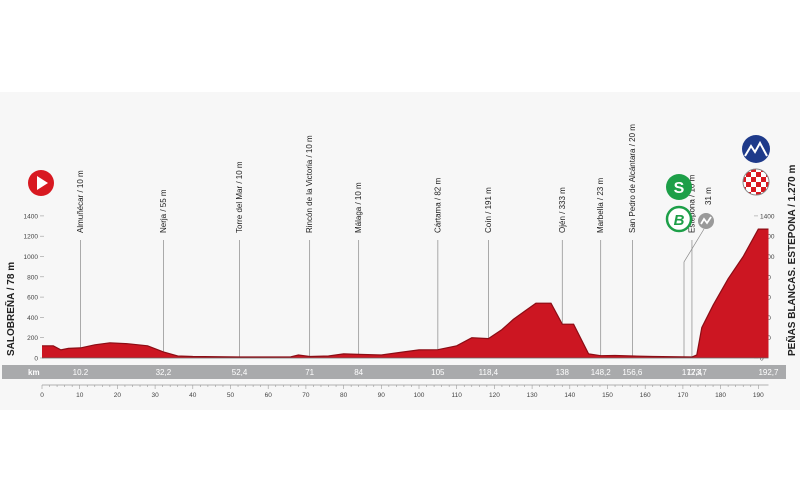 The height and width of the screenshot is (484, 800). Describe the element at coordinates (767, 216) in the screenshot. I see `y-tick-label-right: 1400` at that location.